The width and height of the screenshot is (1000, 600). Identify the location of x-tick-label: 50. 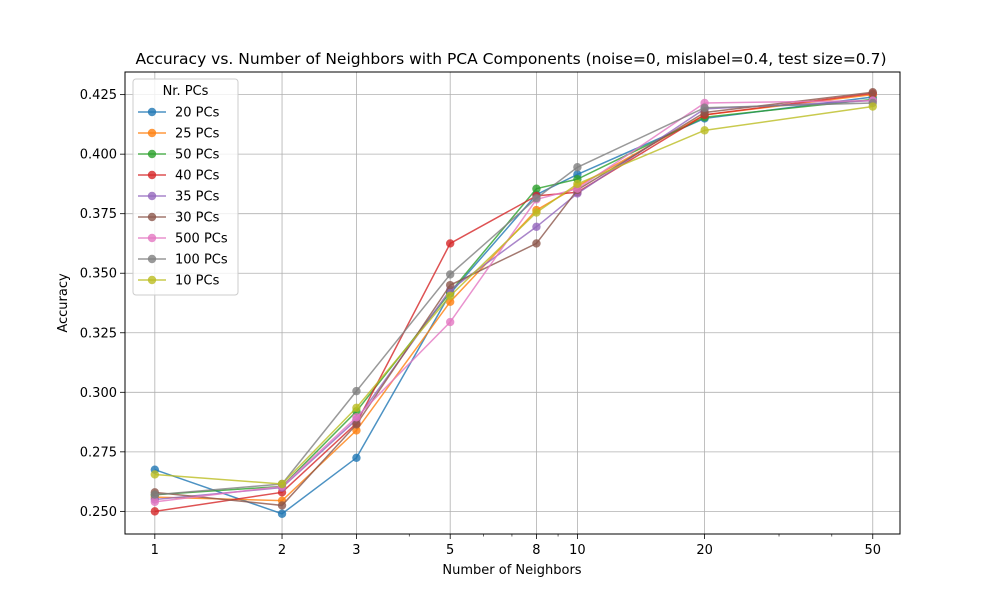
(872, 550).